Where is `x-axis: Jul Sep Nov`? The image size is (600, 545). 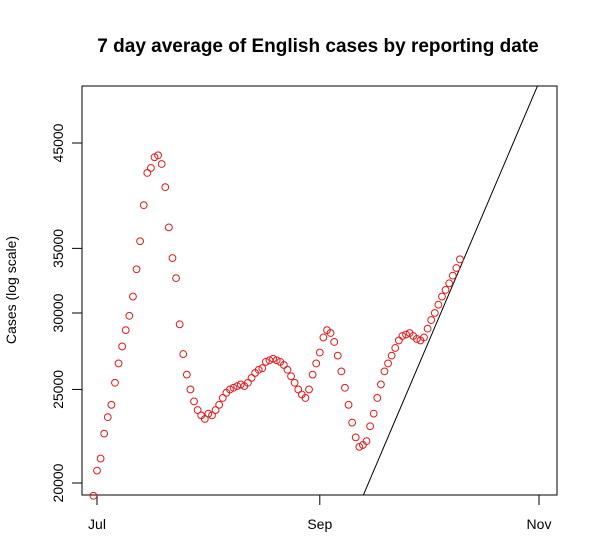
x-axis: Jul Sep Nov is located at coordinates (319, 513).